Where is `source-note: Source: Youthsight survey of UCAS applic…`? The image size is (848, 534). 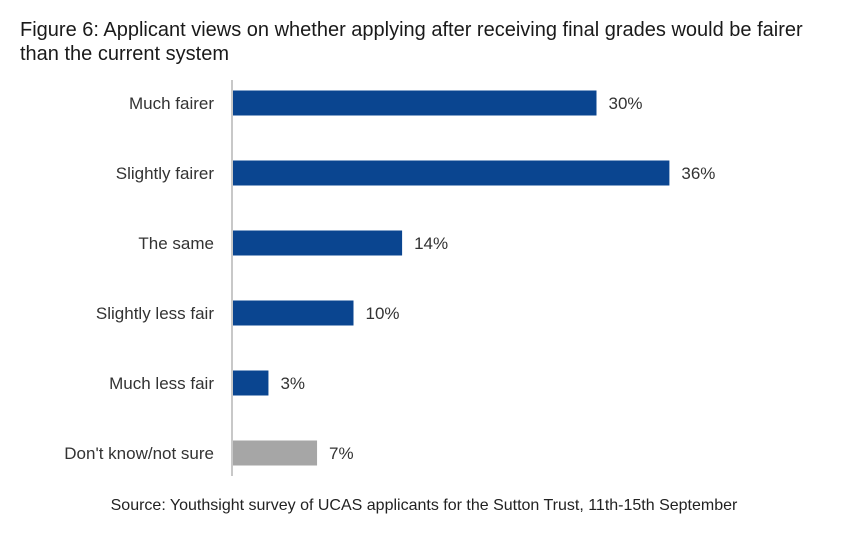
source-note: Source: Youthsight survey of UCAS applic… is located at coordinates (424, 505).